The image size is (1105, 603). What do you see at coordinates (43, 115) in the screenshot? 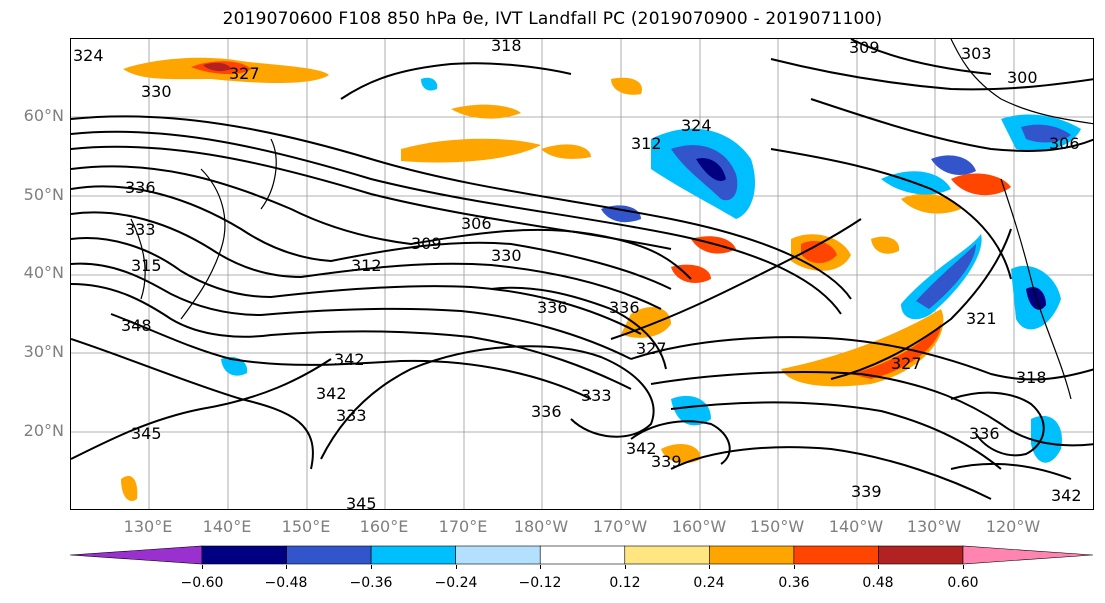
I see `lat-label-60n: 60°N` at bounding box center [43, 115].